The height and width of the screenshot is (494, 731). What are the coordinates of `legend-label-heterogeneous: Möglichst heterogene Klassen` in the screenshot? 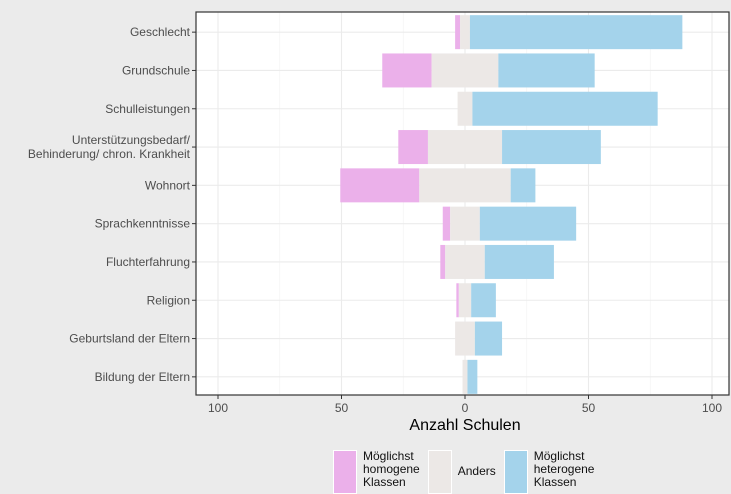 It's located at (564, 469).